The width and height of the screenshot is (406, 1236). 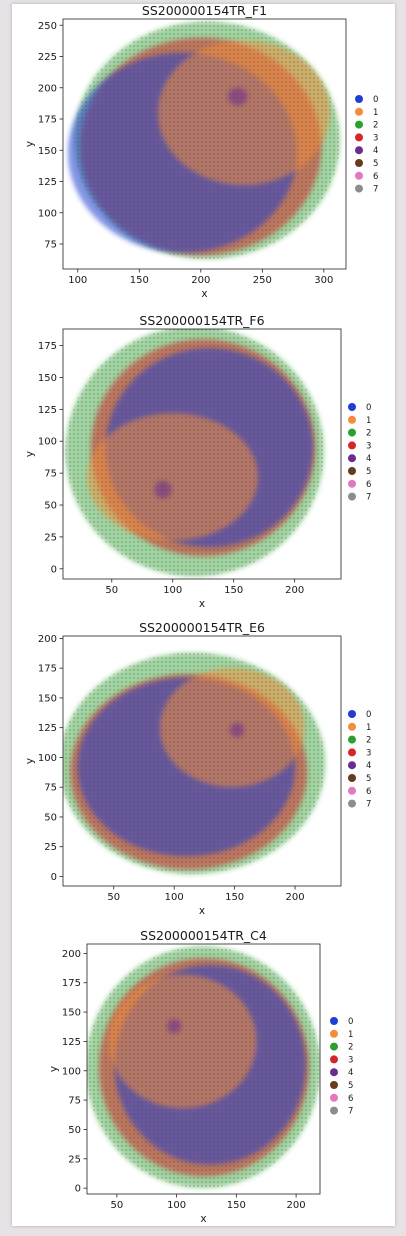 What do you see at coordinates (47, 57) in the screenshot?
I see `y-tick-label: 225` at bounding box center [47, 57].